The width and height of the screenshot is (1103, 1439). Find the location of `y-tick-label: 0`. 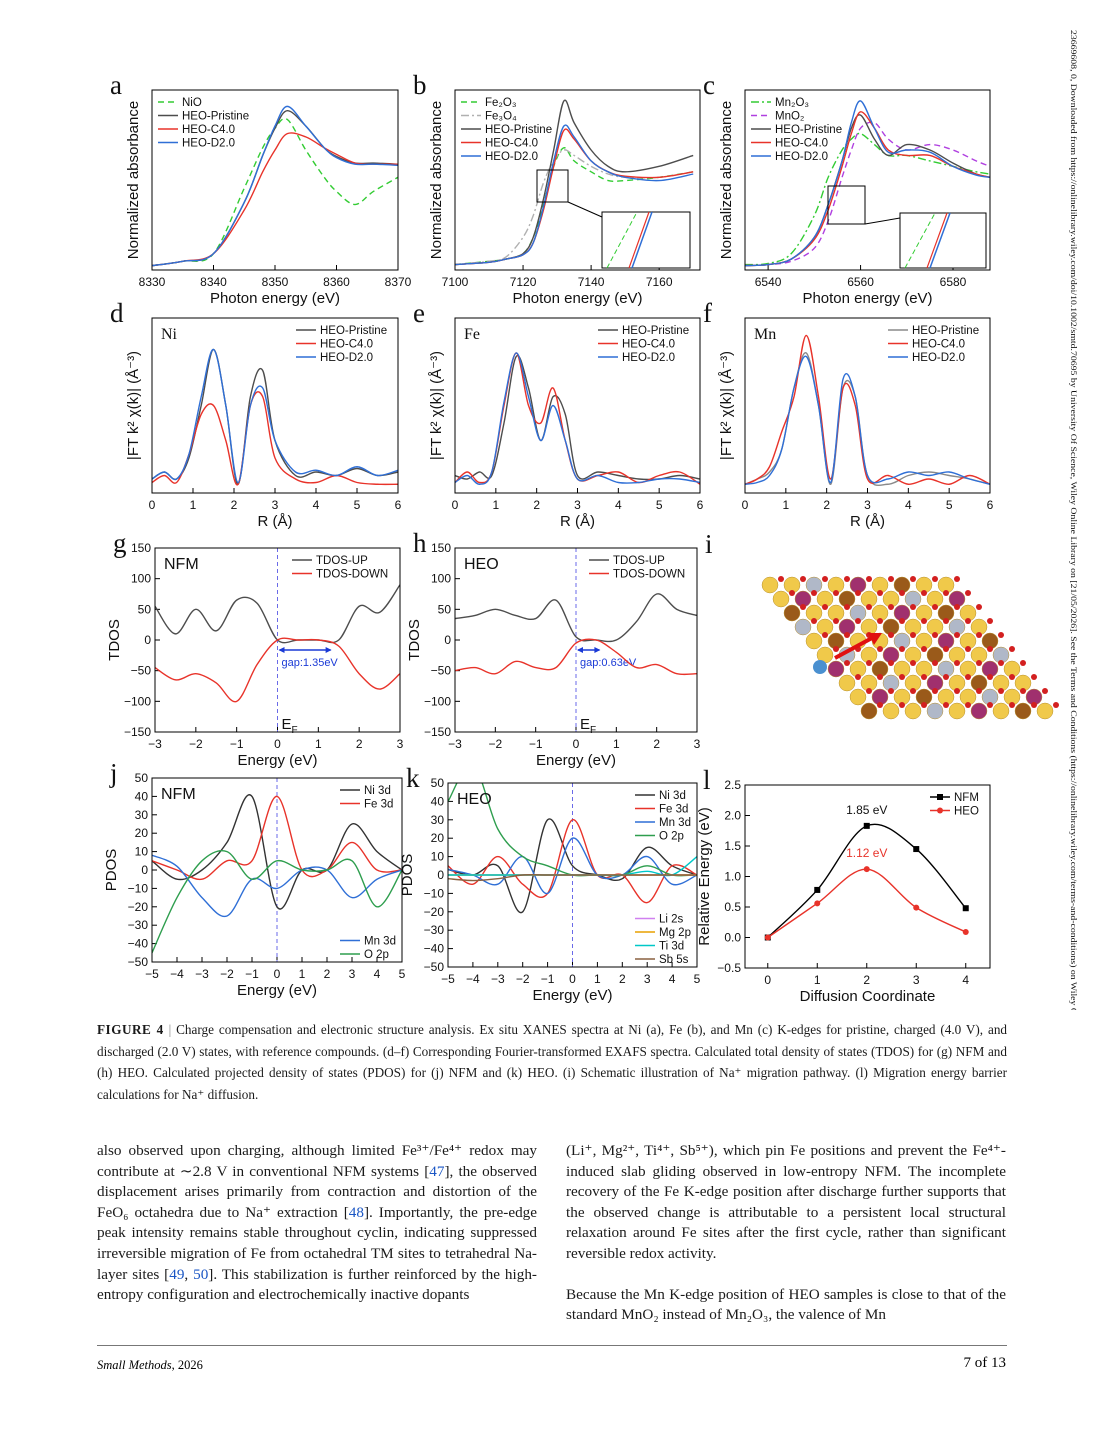

y-tick-label: 0 is located at coordinates (440, 875).